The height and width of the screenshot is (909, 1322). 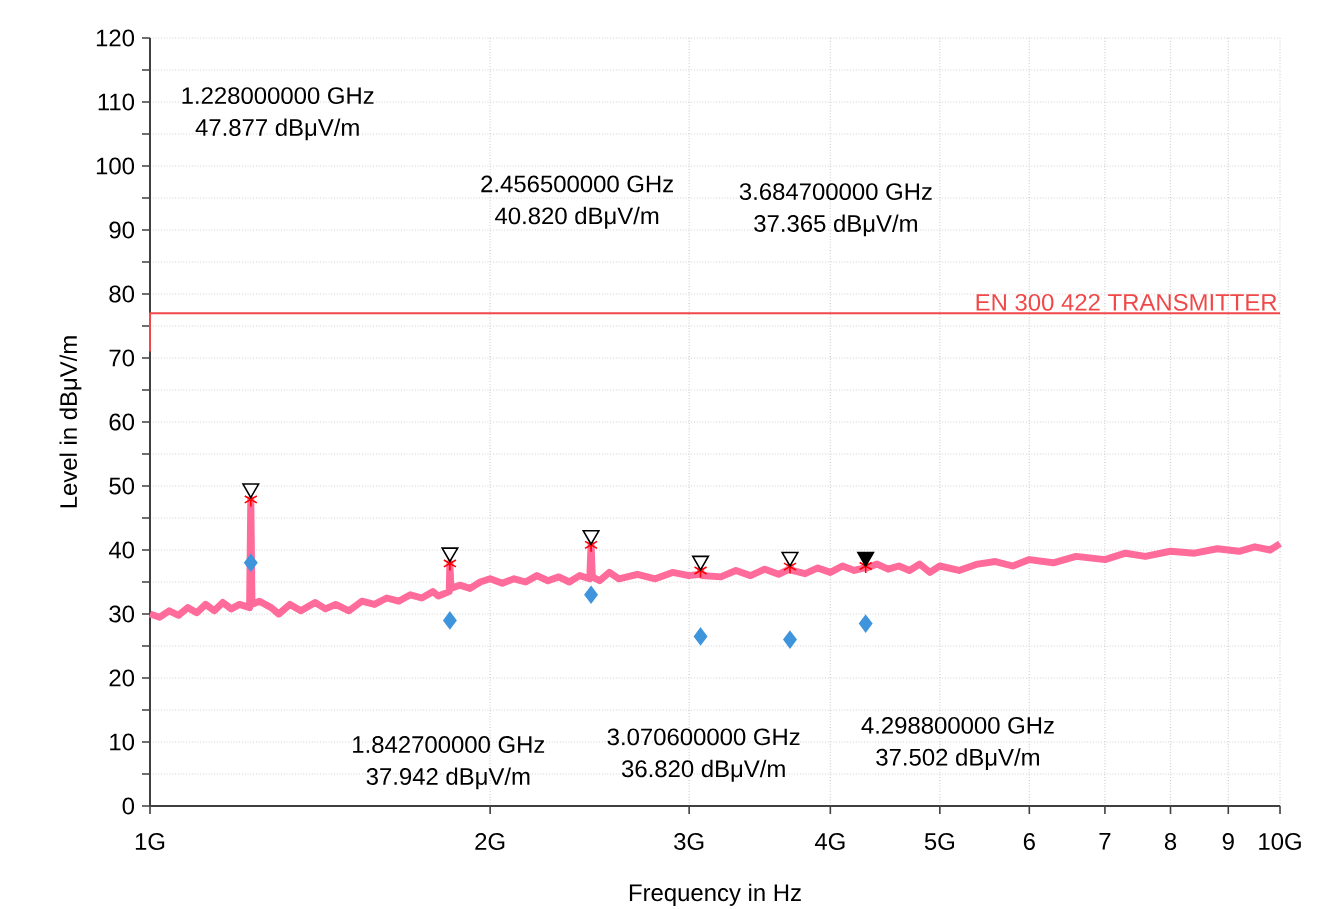 What do you see at coordinates (122, 742) in the screenshot?
I see `y-tick-label: 10` at bounding box center [122, 742].